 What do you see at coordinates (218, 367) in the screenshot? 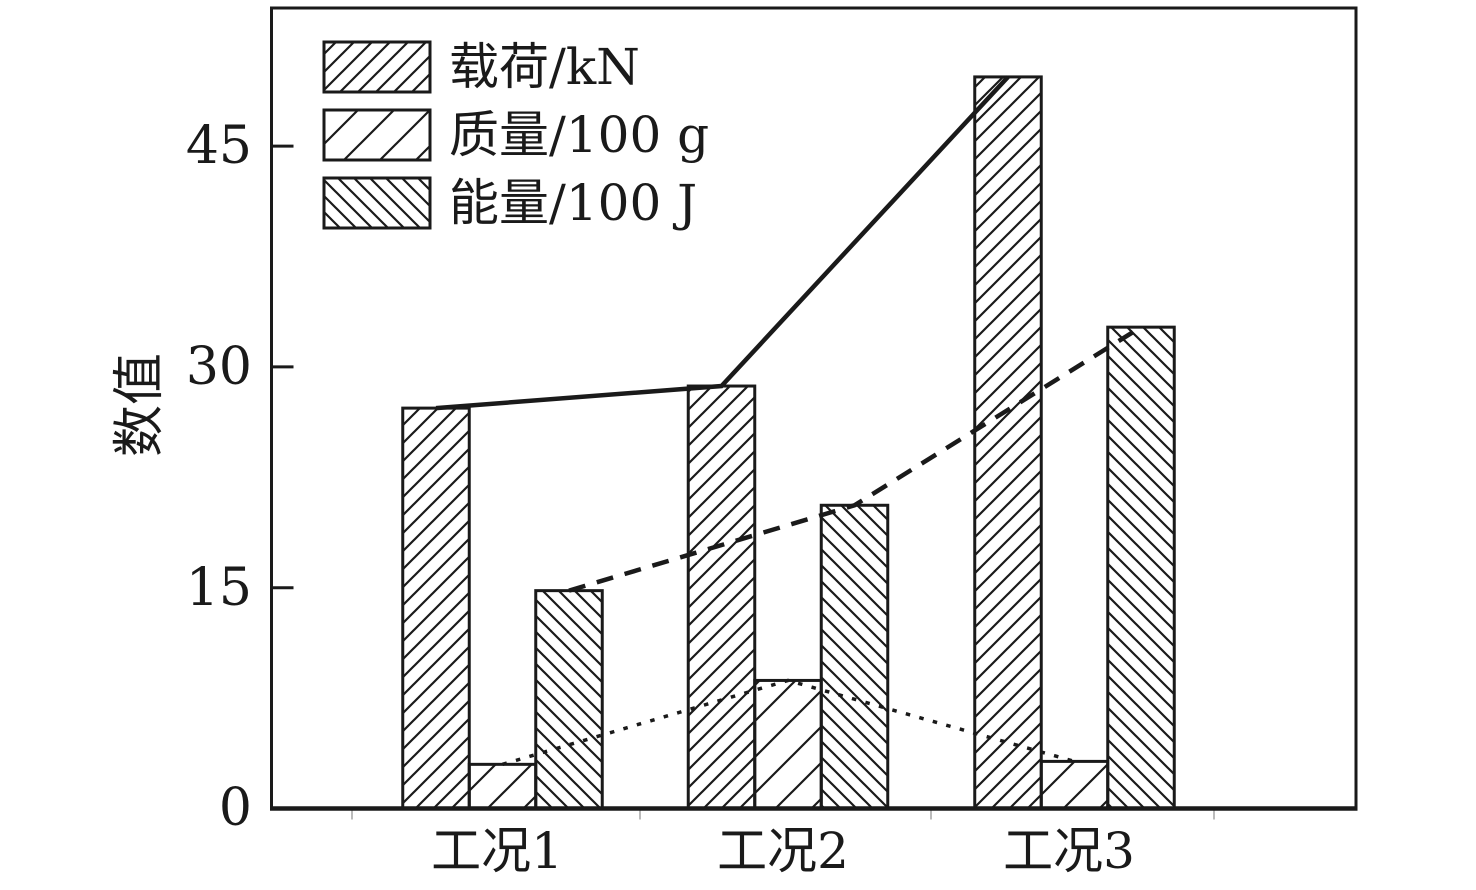
I see `y-tick-label-30: 30` at bounding box center [218, 367].